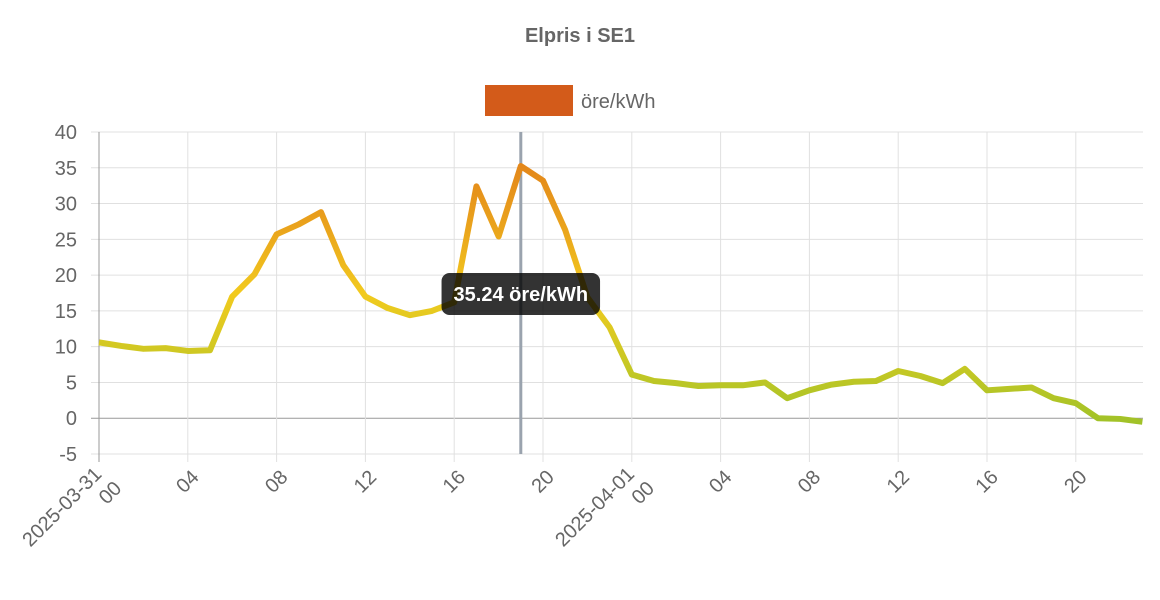 The image size is (1160, 600). What do you see at coordinates (68, 455) in the screenshot?
I see `y-tick-label: -5` at bounding box center [68, 455].